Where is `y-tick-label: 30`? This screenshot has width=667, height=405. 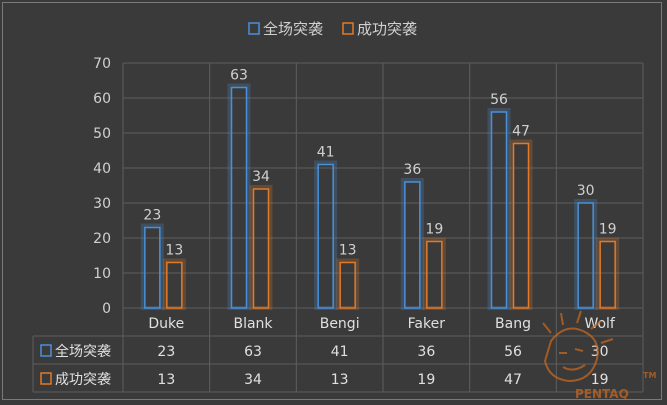 y-tick-label: 30 is located at coordinates (102, 204).